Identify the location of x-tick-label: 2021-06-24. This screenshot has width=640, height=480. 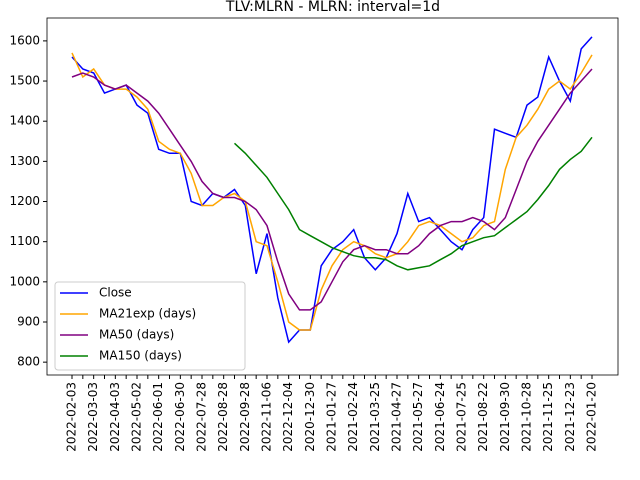
(440, 417).